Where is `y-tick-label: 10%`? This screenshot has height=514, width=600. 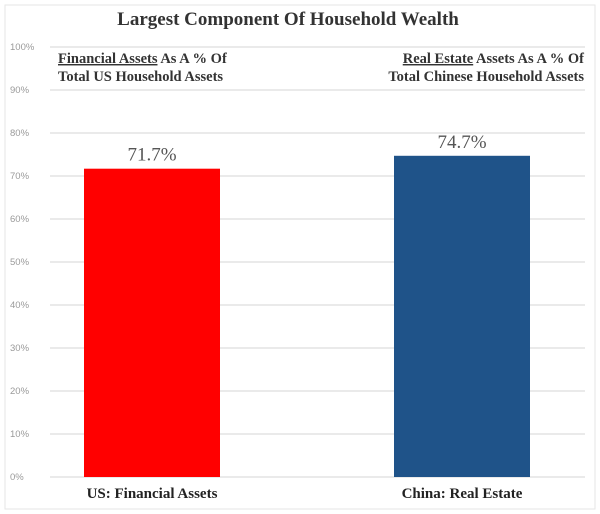 y-tick-label: 10% is located at coordinates (20, 434).